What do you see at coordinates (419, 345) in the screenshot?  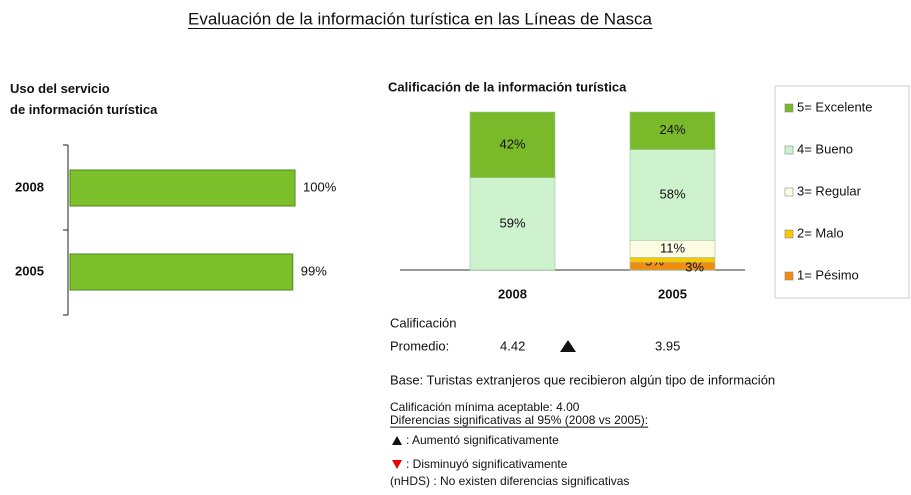 I see `average-label: Promedio:` at bounding box center [419, 345].